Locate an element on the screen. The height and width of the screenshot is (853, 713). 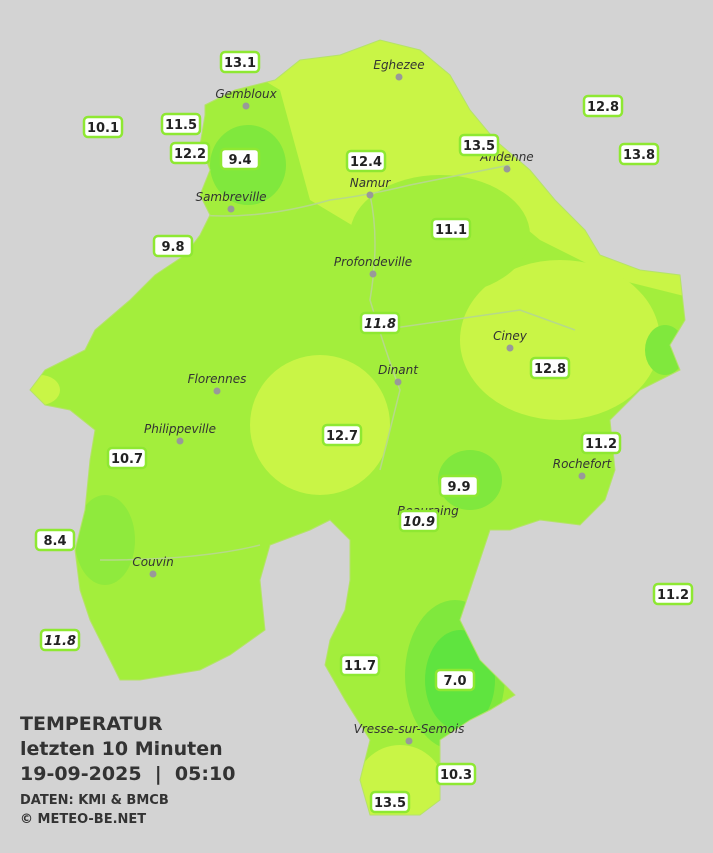
city-label: Sambreville is located at coordinates (230, 197).